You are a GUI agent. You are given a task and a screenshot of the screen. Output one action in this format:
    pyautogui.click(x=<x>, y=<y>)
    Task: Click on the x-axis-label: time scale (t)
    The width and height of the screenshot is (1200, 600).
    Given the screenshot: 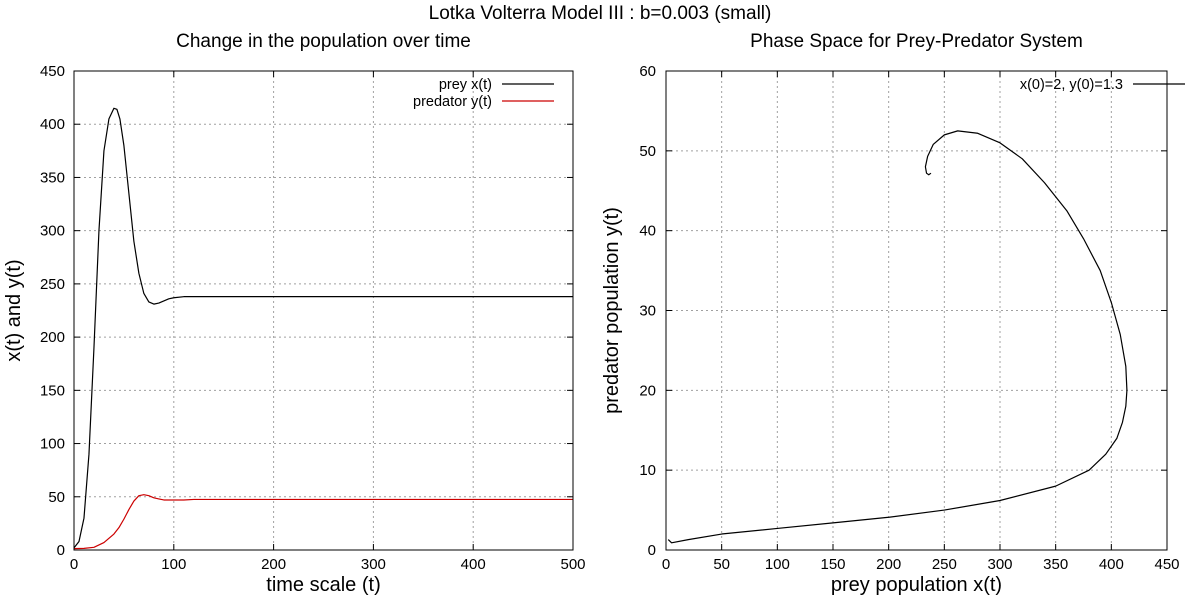 What is the action you would take?
    pyautogui.click(x=323, y=585)
    